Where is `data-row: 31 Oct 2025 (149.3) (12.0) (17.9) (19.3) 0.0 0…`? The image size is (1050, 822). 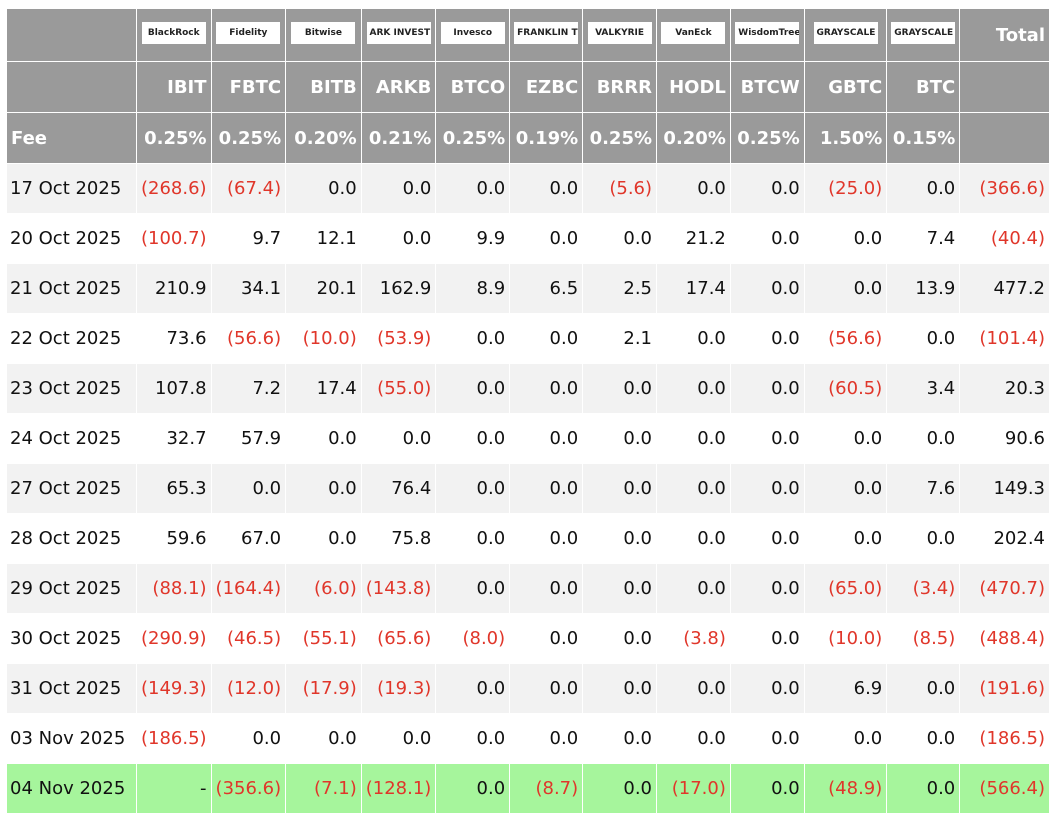 data-row: 31 Oct 2025 (149.3) (12.0) (17.9) (19.3) 0.0 0… is located at coordinates (528, 688).